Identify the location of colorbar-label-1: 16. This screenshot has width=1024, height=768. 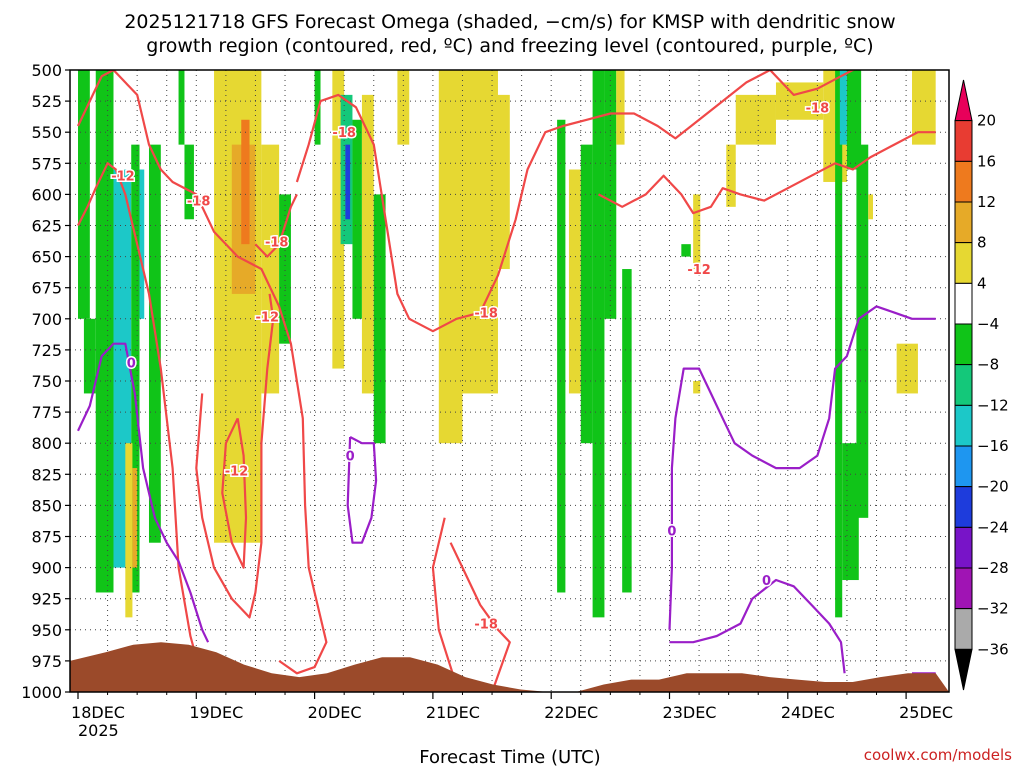
(986, 161).